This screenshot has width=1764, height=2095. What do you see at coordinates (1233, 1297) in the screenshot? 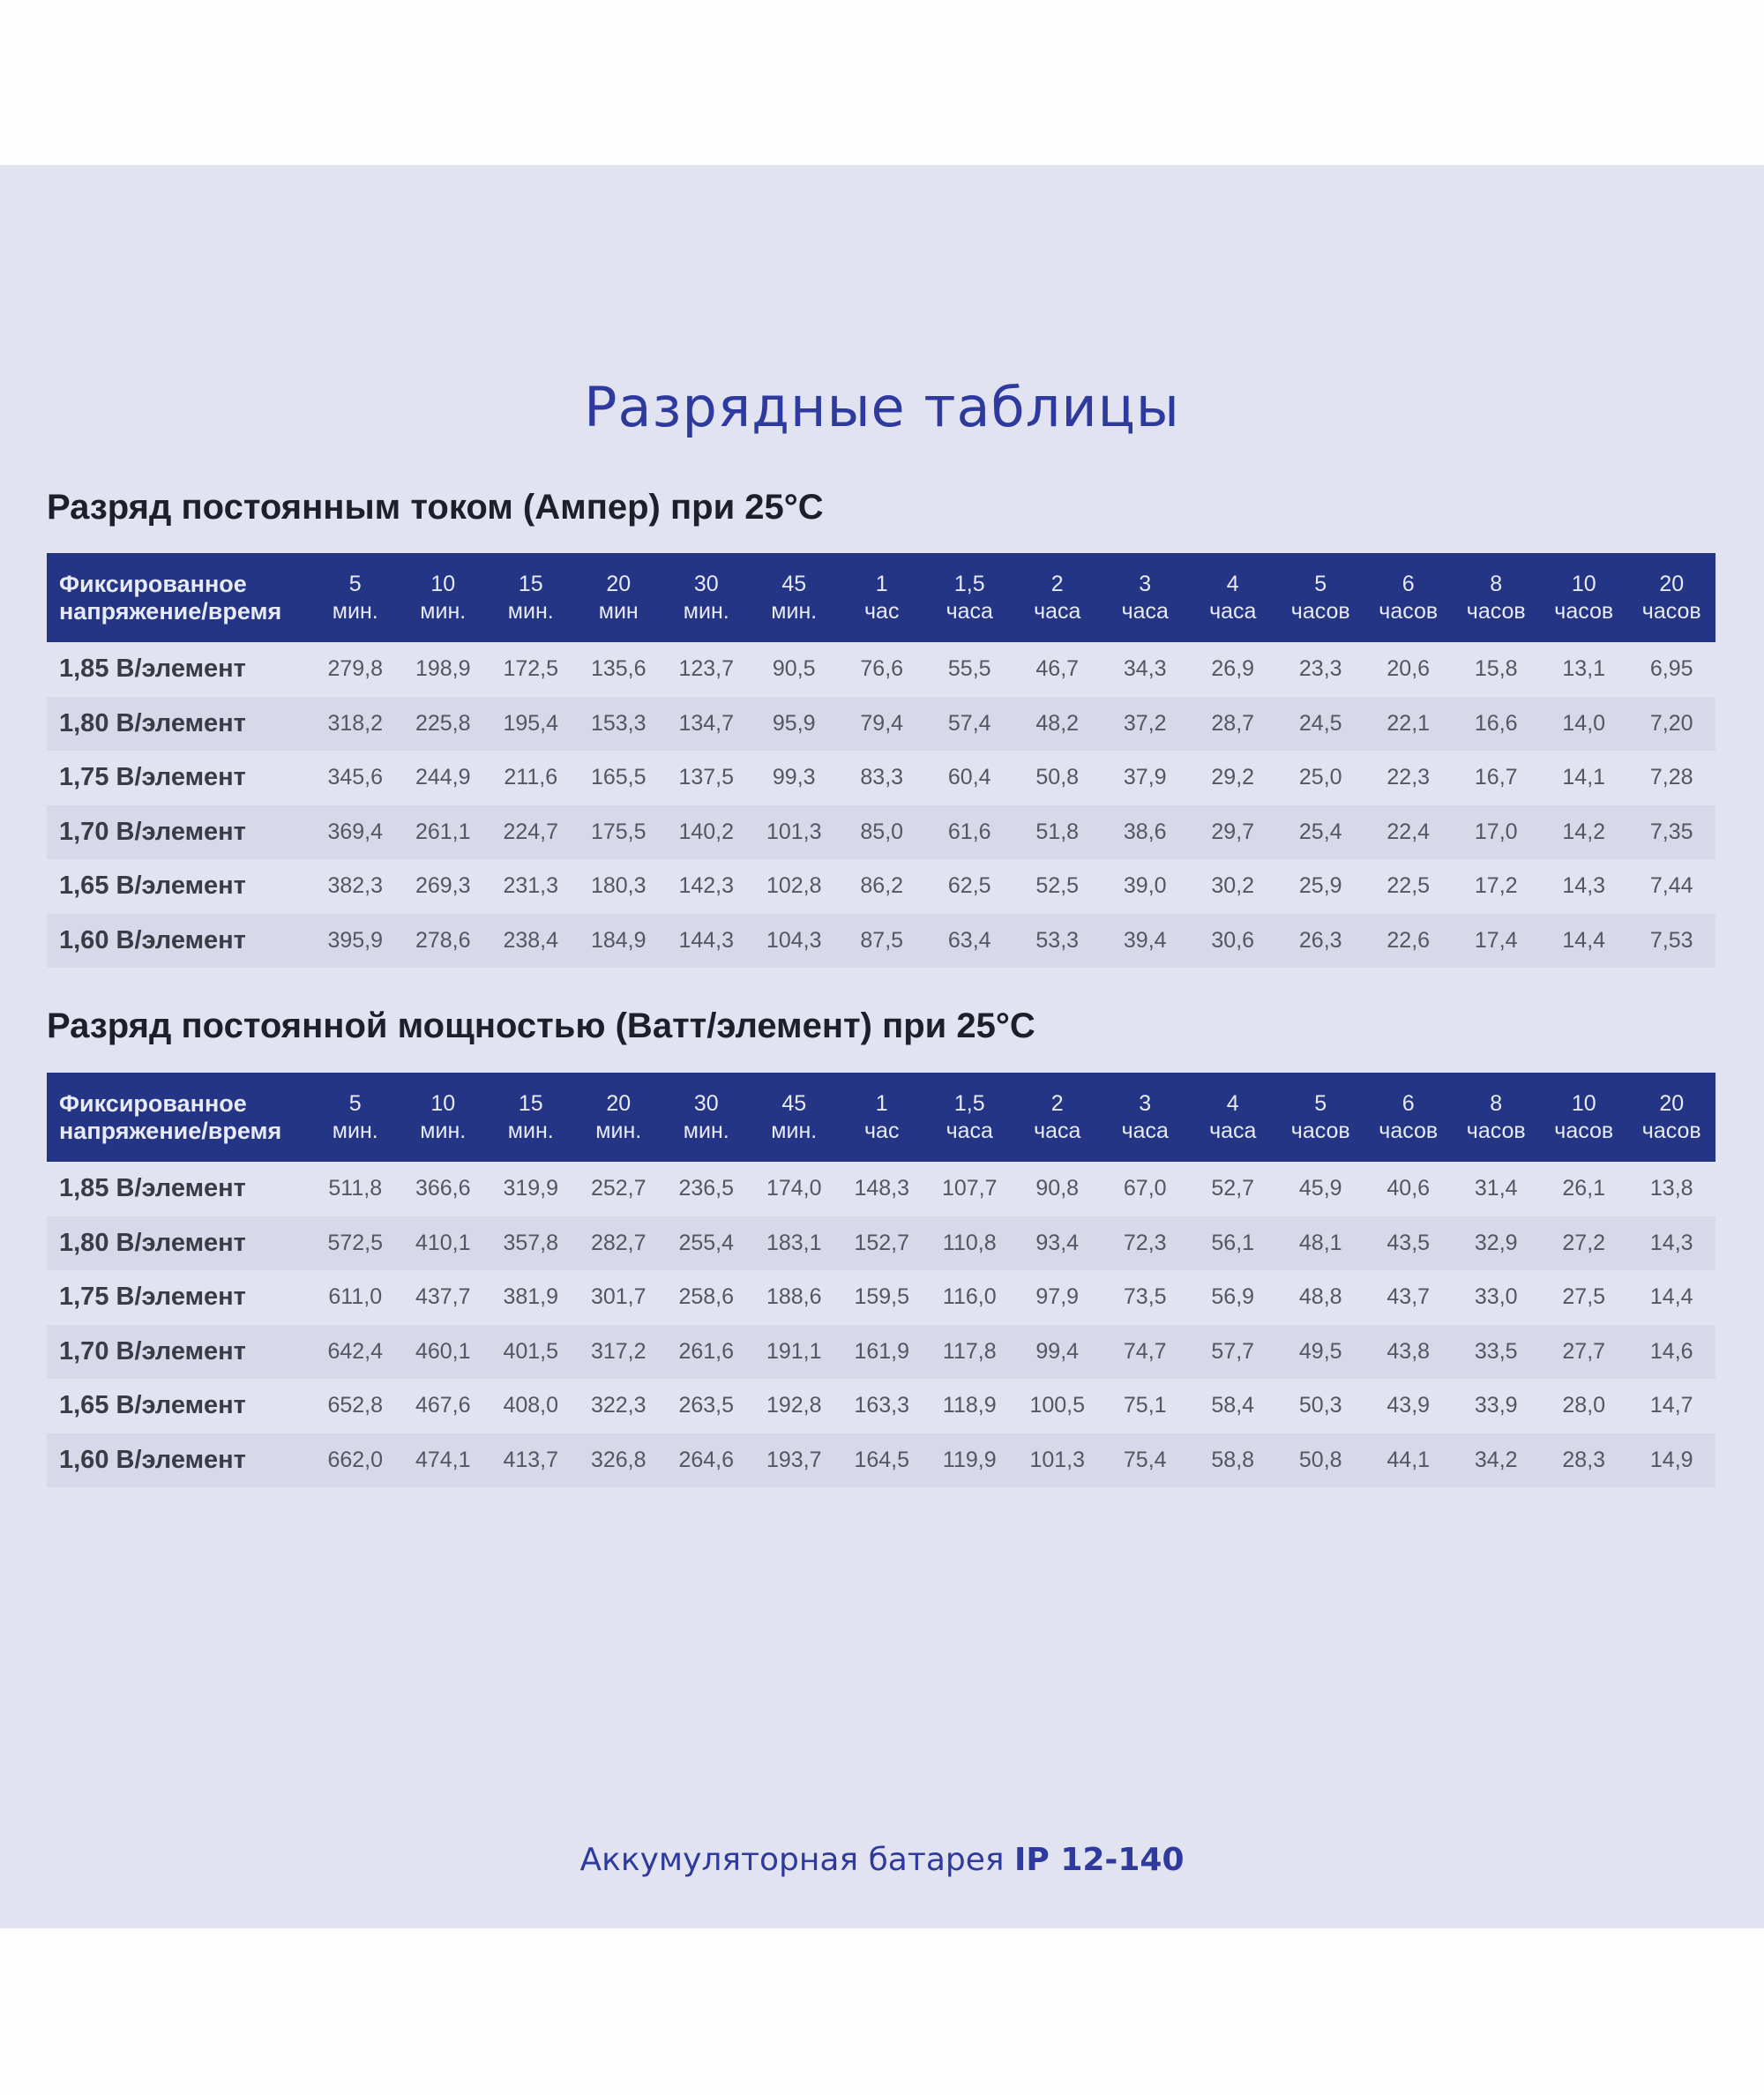
I see `table-cell: 56,9` at bounding box center [1233, 1297].